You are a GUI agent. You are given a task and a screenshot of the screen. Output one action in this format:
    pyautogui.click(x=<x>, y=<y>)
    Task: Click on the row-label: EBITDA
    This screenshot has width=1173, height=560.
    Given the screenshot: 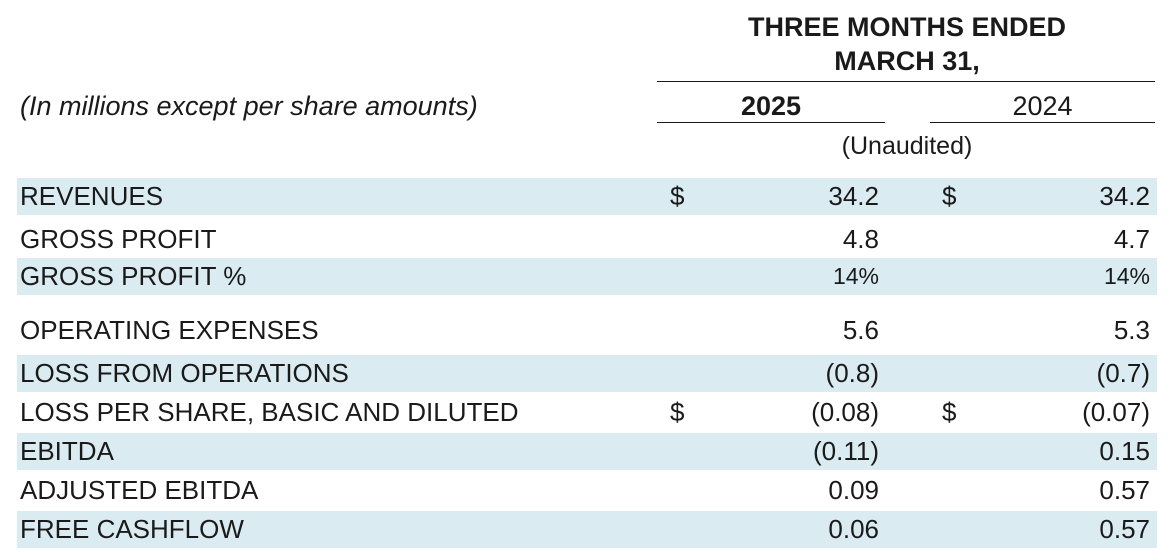 What is the action you would take?
    pyautogui.click(x=67, y=451)
    